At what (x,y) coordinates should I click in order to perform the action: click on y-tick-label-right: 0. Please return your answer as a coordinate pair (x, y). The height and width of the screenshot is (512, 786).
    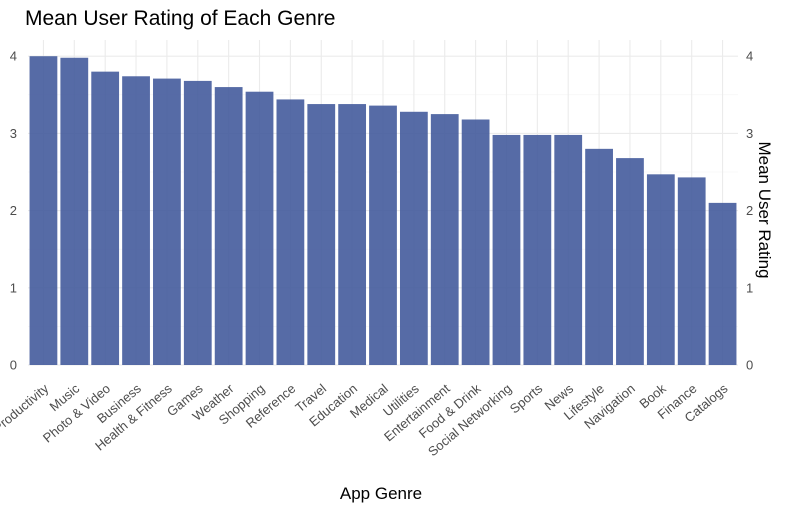
    Looking at the image, I should click on (749, 365).